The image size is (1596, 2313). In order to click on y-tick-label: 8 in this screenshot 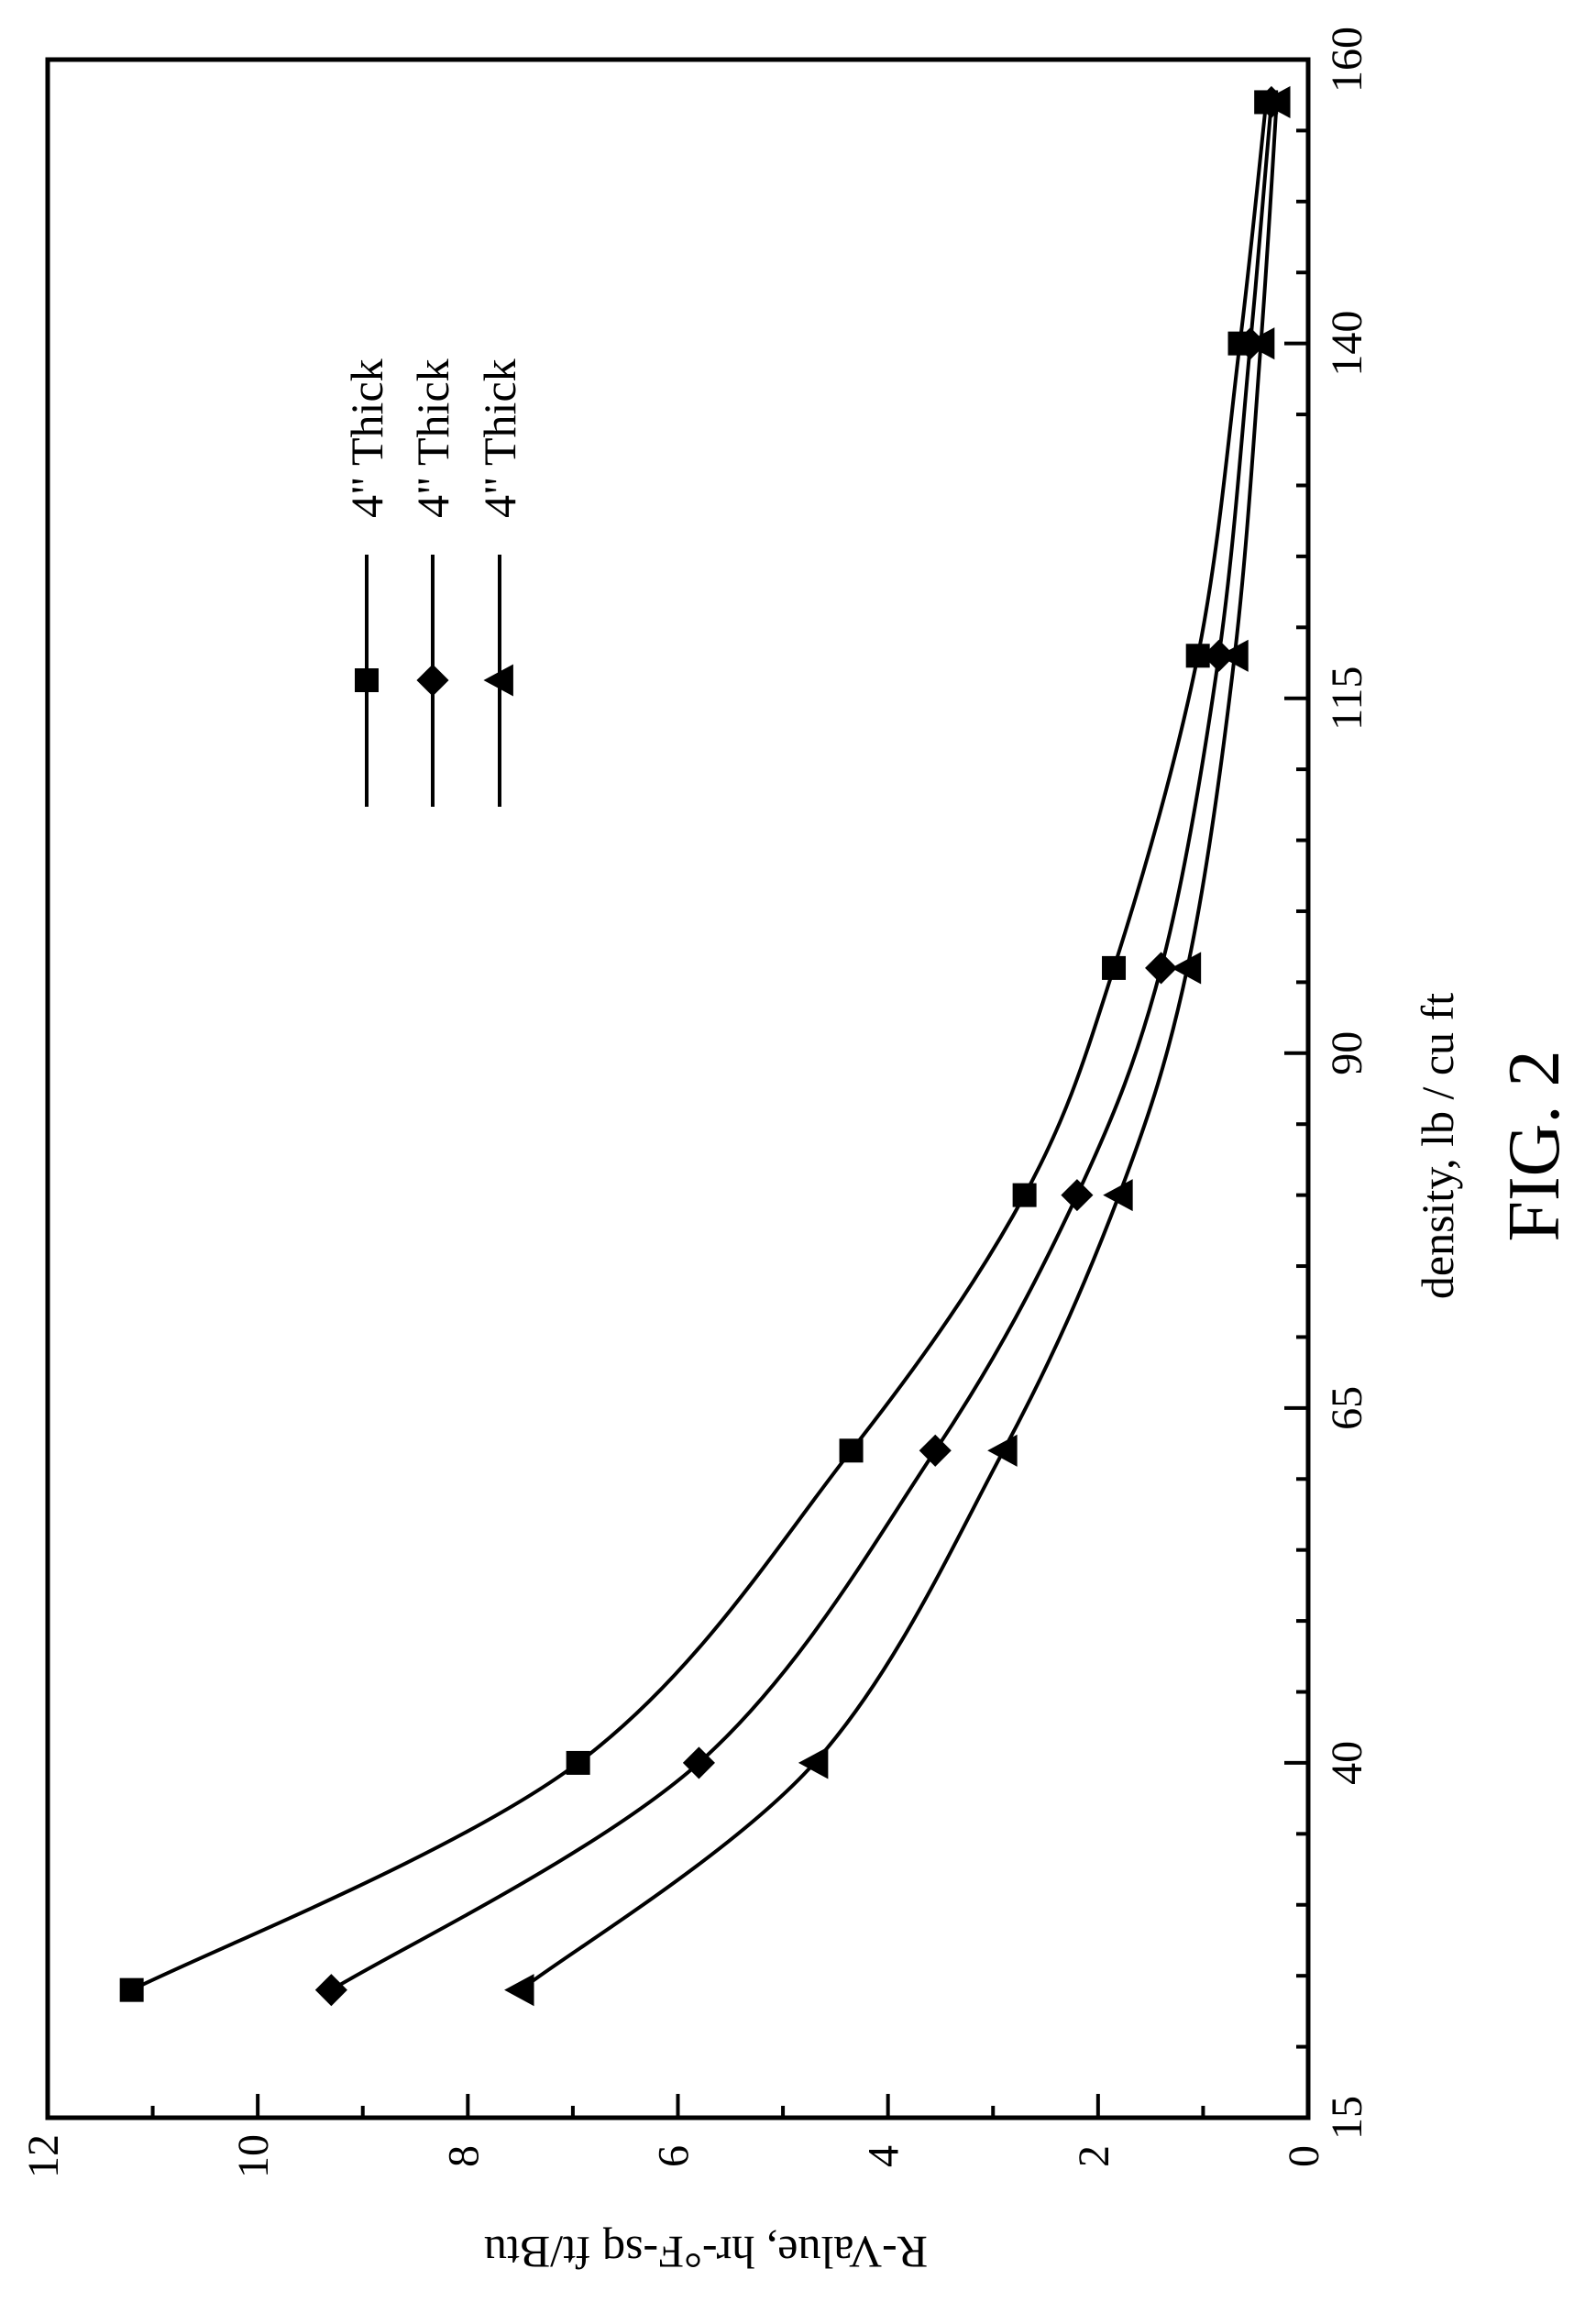, I will do `click(463, 2156)`.